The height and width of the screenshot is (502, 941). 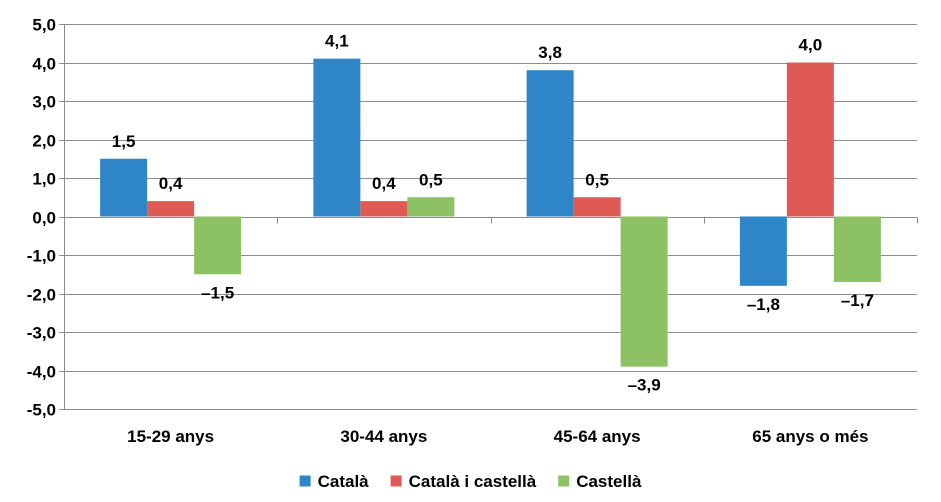 What do you see at coordinates (473, 481) in the screenshot?
I see `legend-label: Català i castellà` at bounding box center [473, 481].